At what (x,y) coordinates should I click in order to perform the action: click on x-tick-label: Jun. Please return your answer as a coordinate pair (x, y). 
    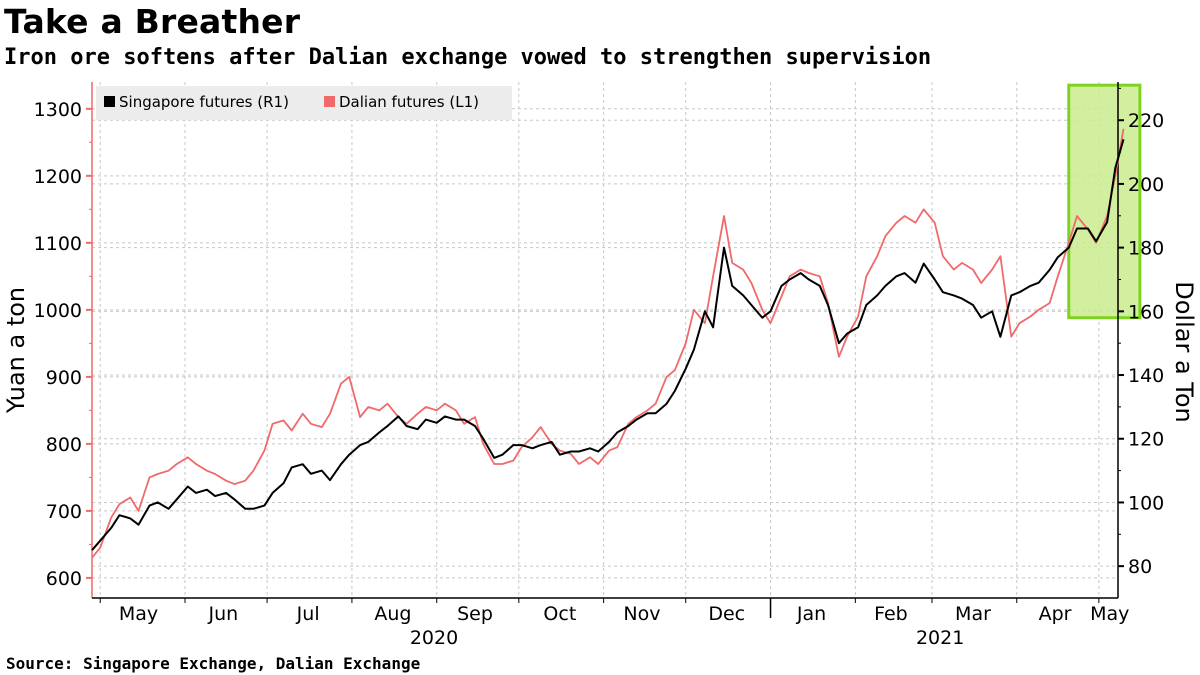
    Looking at the image, I should click on (222, 614).